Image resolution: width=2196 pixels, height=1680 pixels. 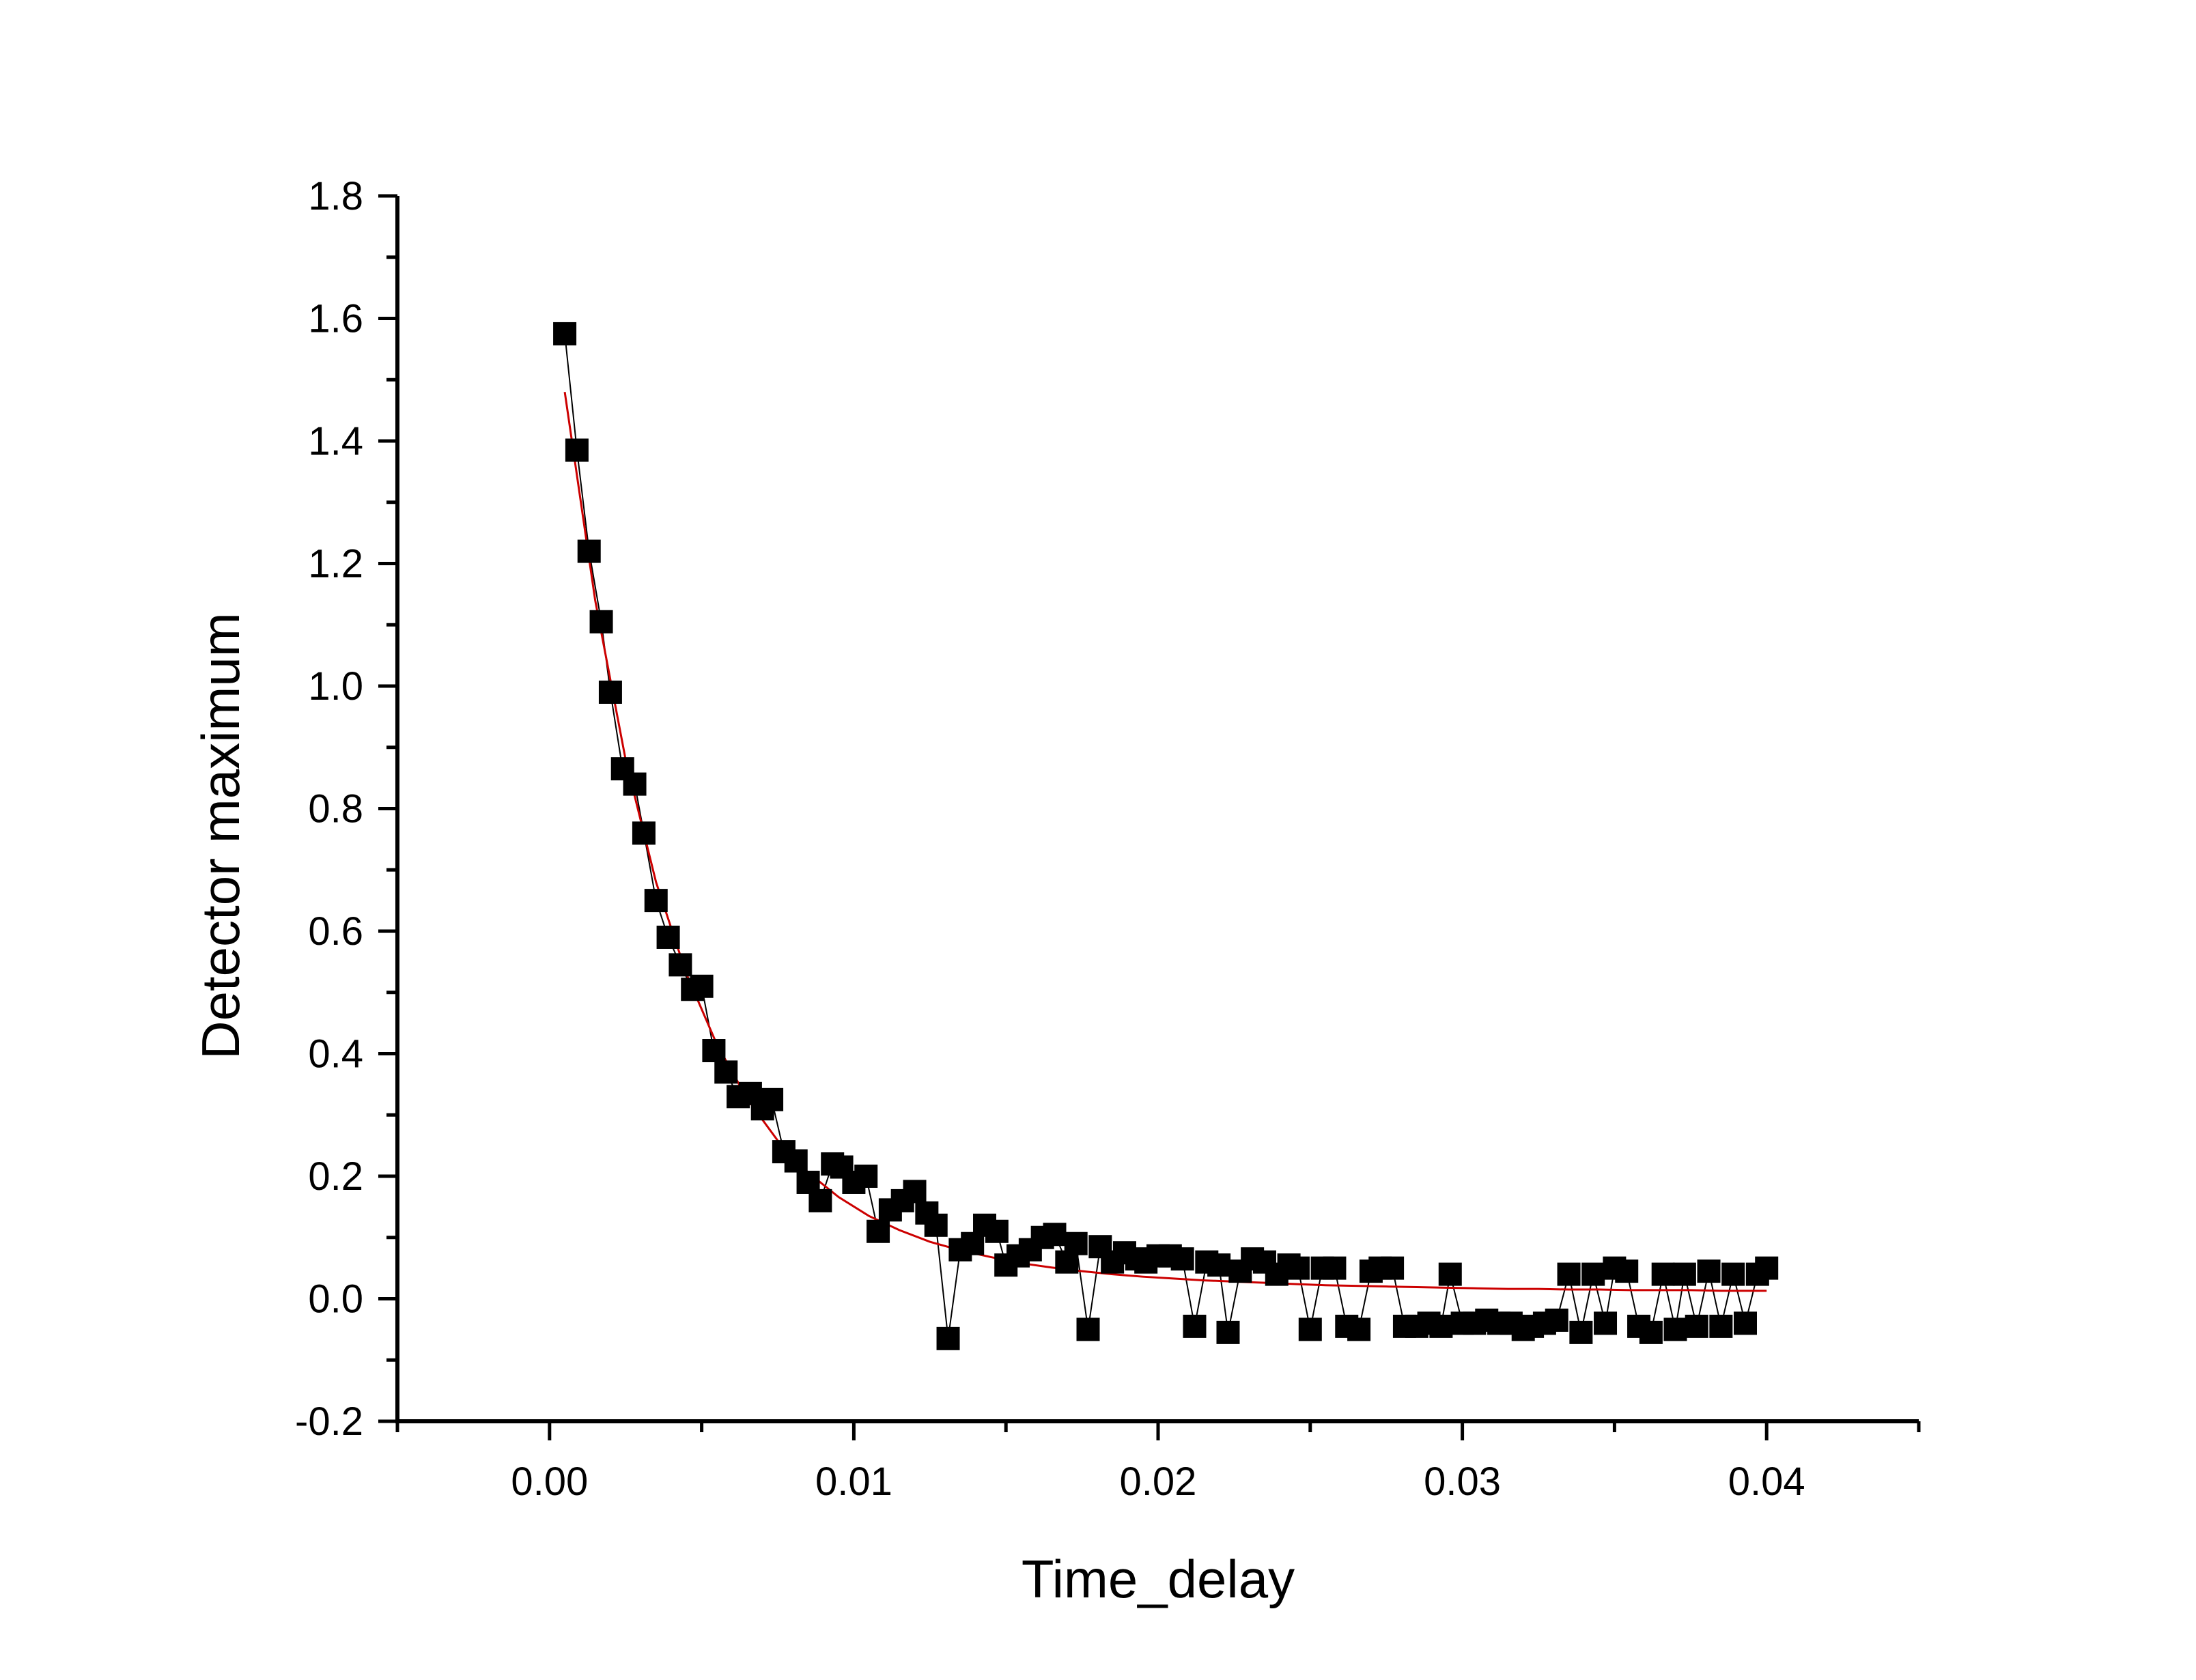 I want to click on y-tick-label: 1.8, so click(x=336, y=196).